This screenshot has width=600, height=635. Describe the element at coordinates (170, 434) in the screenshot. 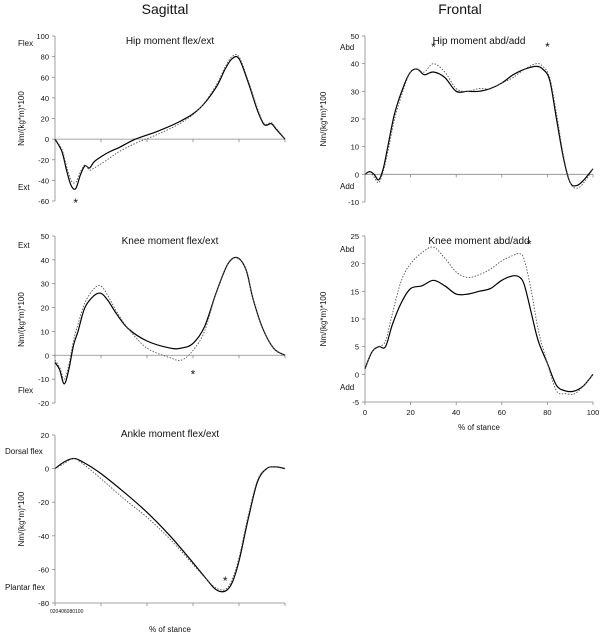

I see `ankle-sag-title: Ankle moment flex/ext` at that location.